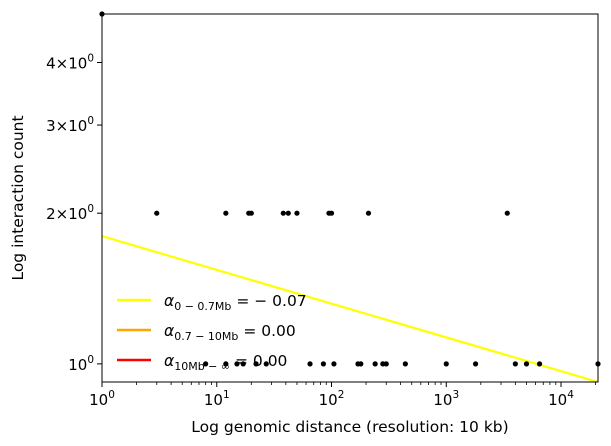  Describe the element at coordinates (70, 213) in the screenshot. I see `y-tick-label: 2×100` at that location.